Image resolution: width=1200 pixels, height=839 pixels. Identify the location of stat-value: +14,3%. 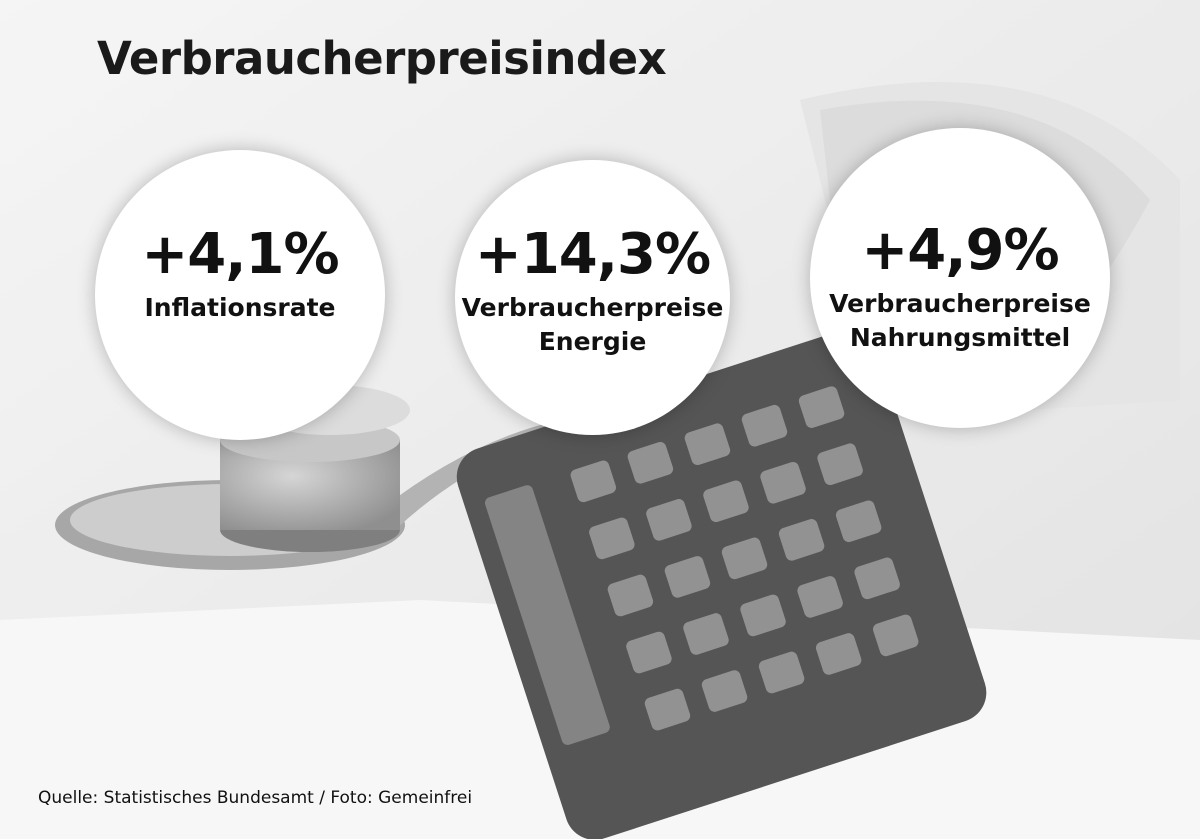
(592, 254).